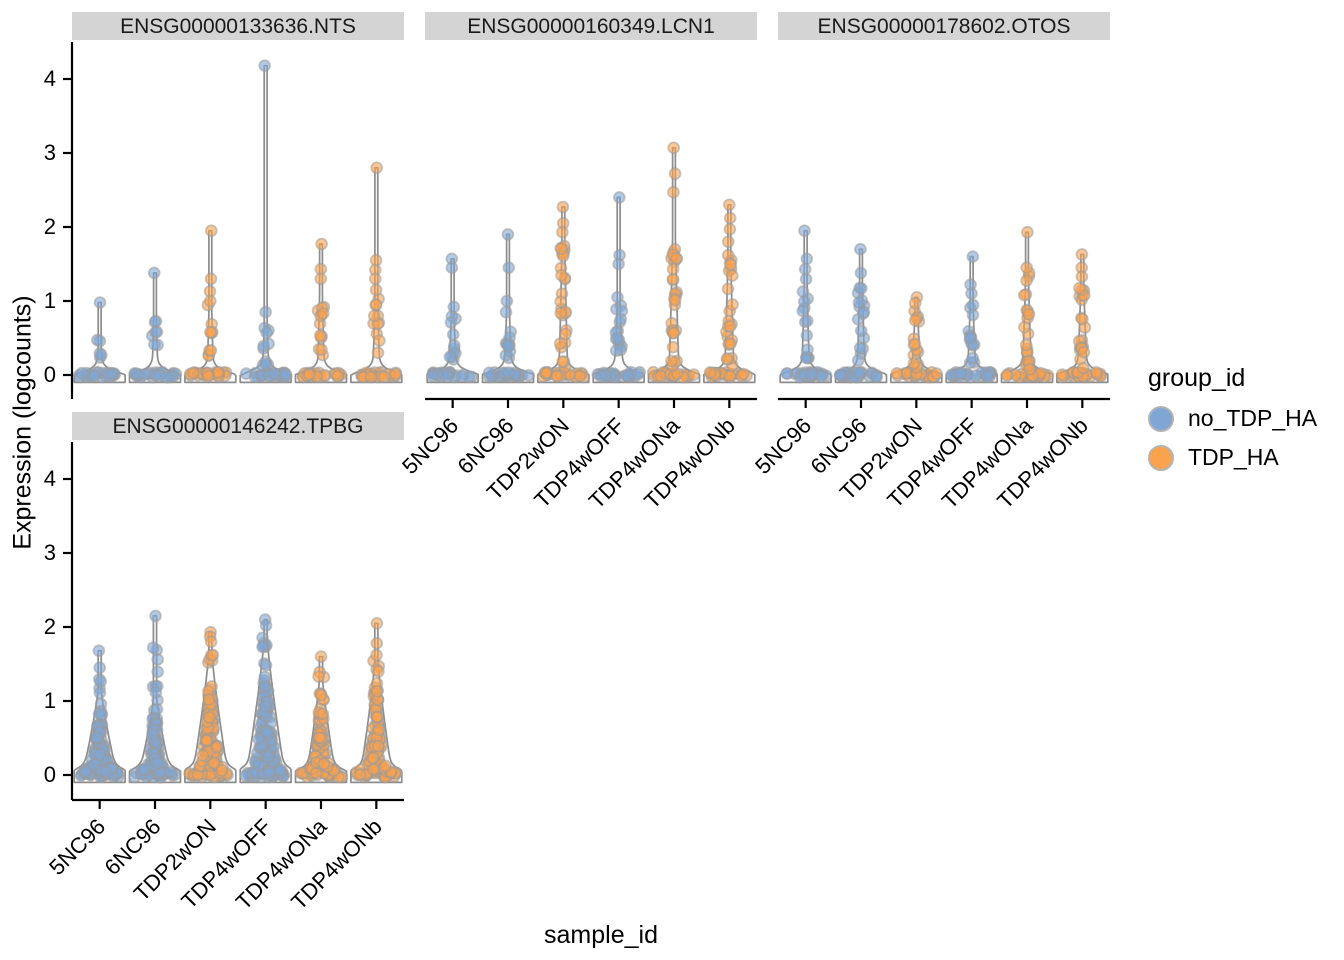 This screenshot has width=1344, height=960. I want to click on facet-title: ENSG00000146242.TPBG, so click(238, 426).